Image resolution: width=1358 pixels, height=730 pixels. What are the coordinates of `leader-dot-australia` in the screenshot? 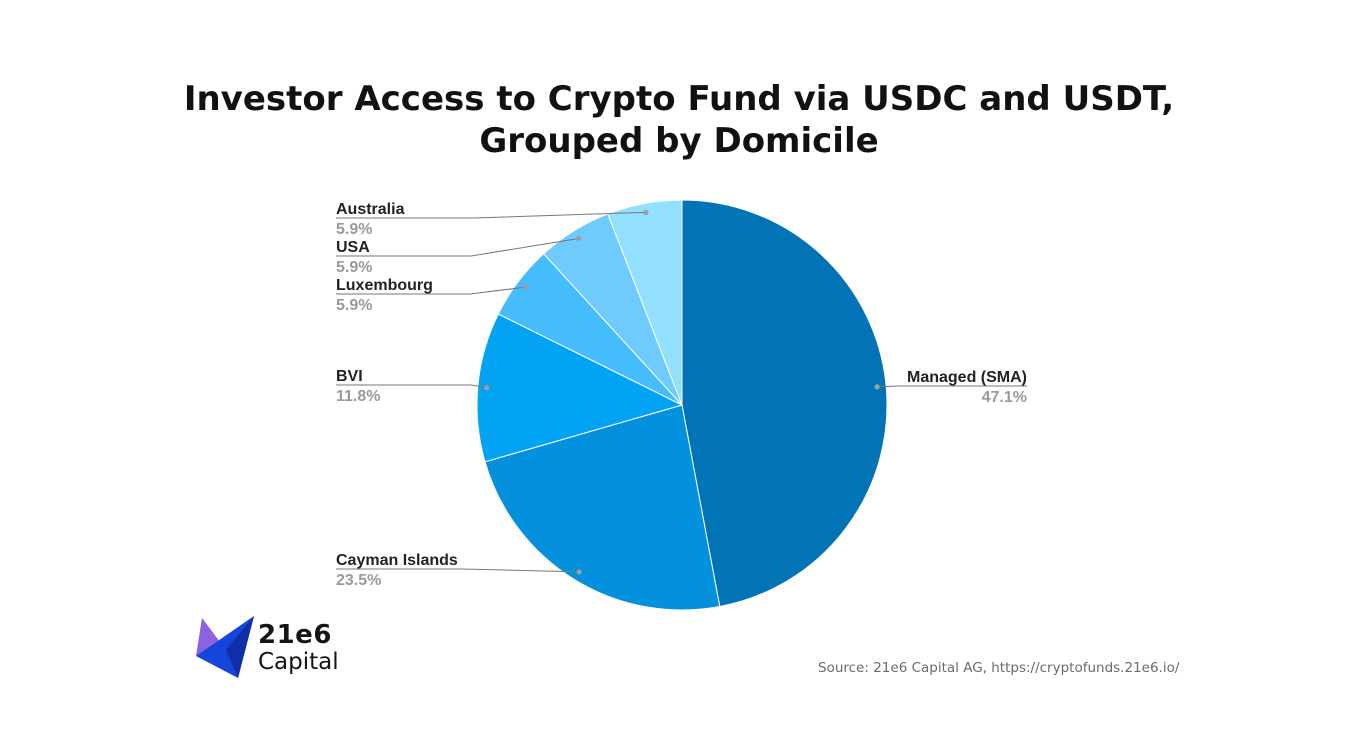 It's located at (646, 212).